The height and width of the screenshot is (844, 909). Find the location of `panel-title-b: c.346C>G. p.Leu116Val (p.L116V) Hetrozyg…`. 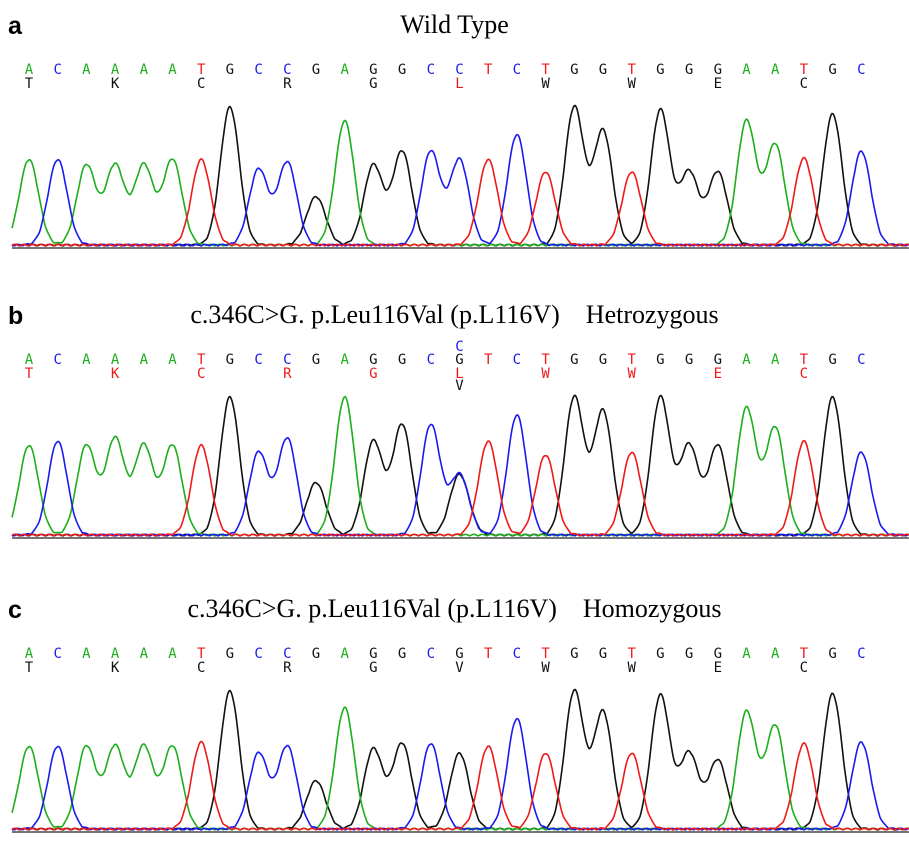

panel-title-b: c.346C>G. p.Leu116Val (p.L116V) Hetrozyg… is located at coordinates (454, 314).